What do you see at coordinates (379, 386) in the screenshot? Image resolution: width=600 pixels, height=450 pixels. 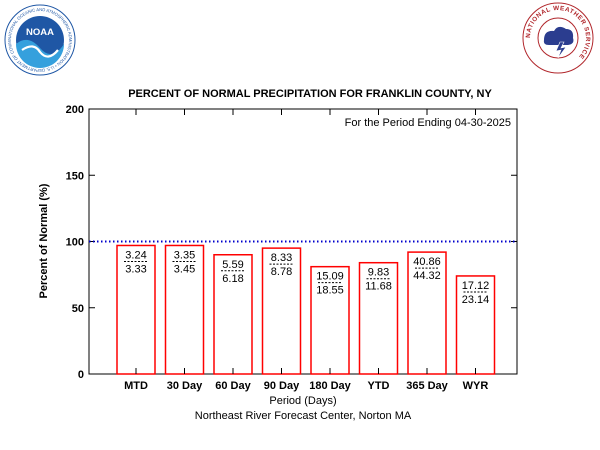 I see `x-tick-label: YTD` at bounding box center [379, 386].